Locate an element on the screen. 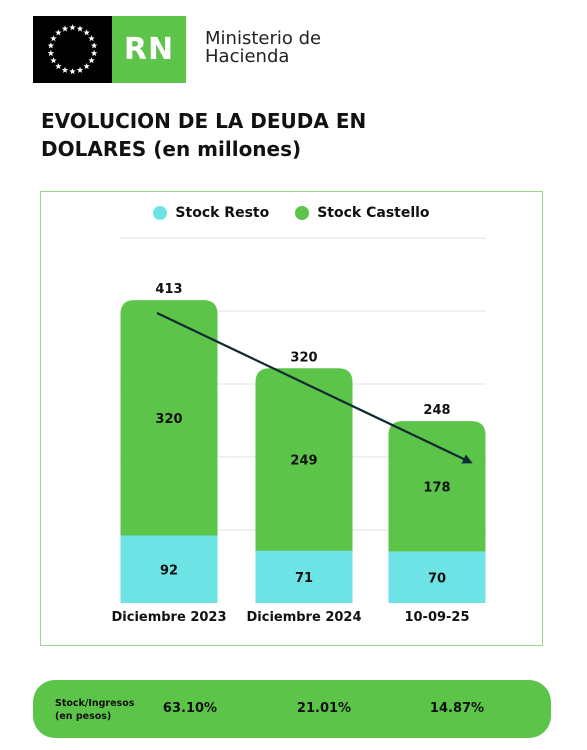  total-label: 320 is located at coordinates (303, 357).